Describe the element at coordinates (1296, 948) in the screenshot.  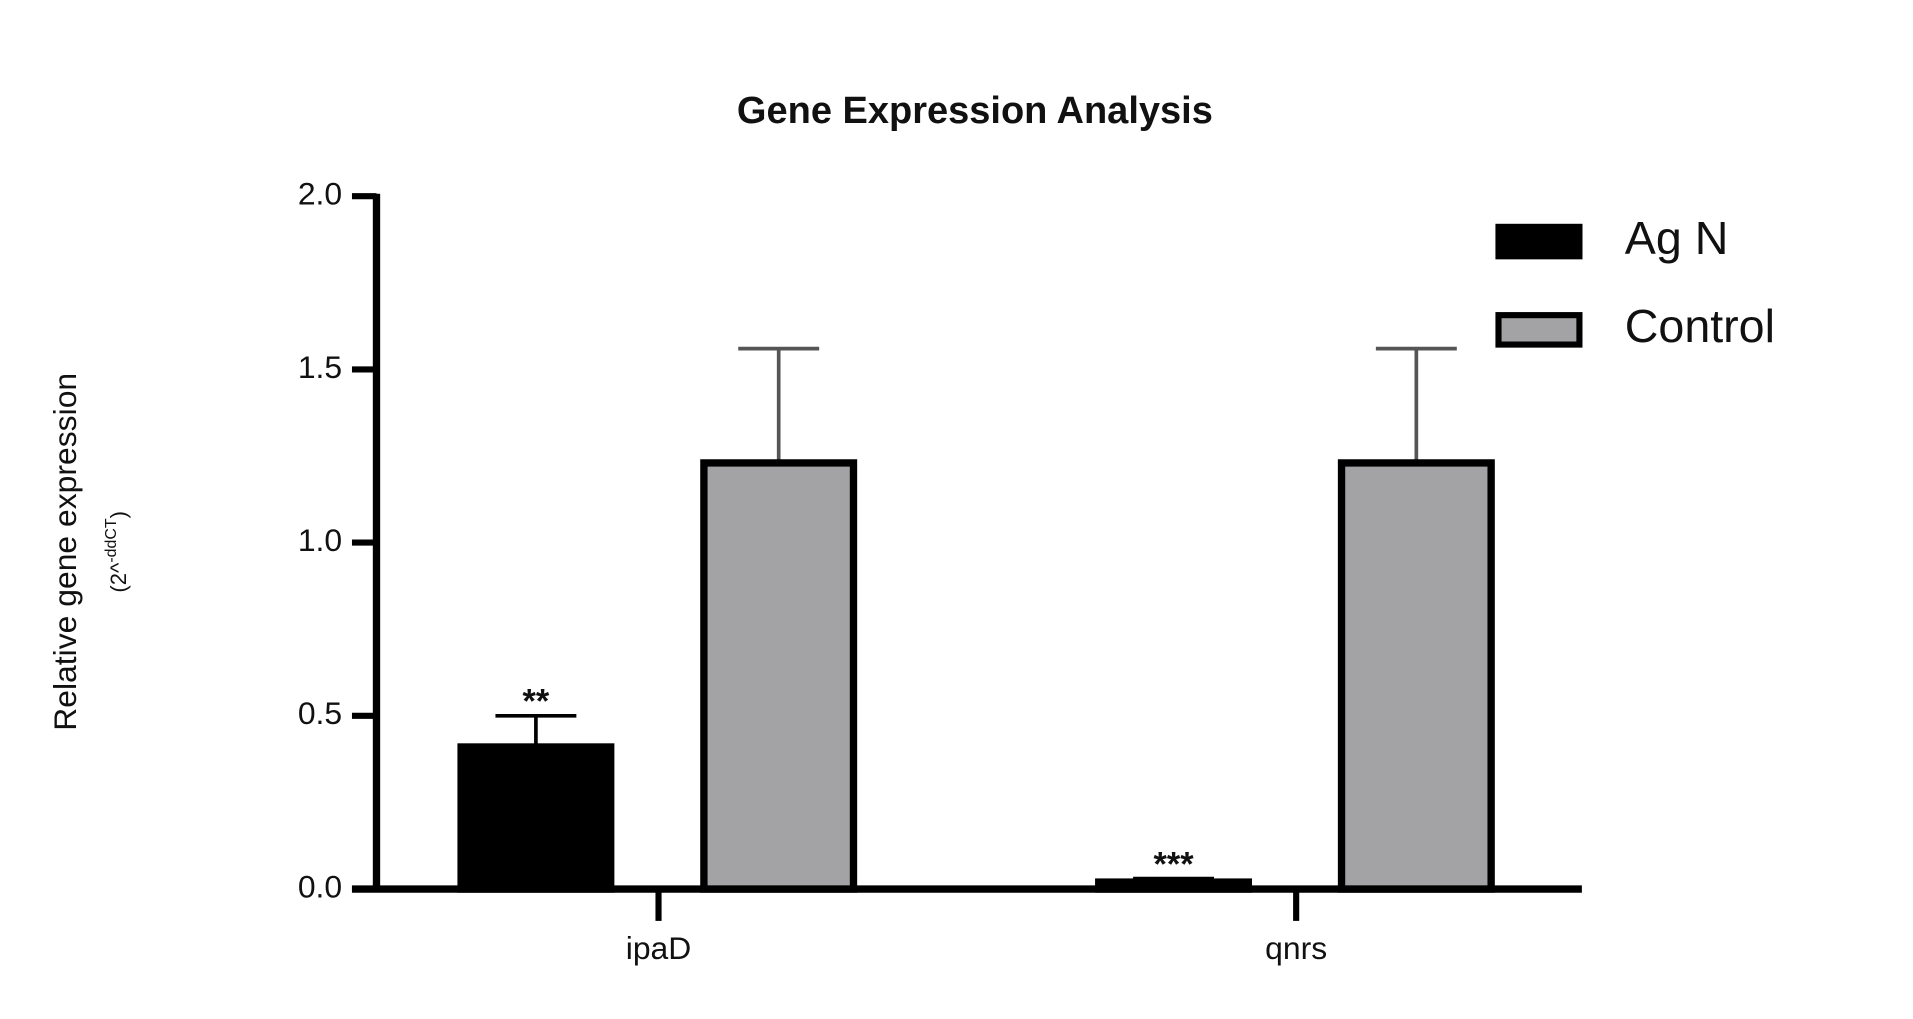
I see `x-tick-label: qnrs` at that location.